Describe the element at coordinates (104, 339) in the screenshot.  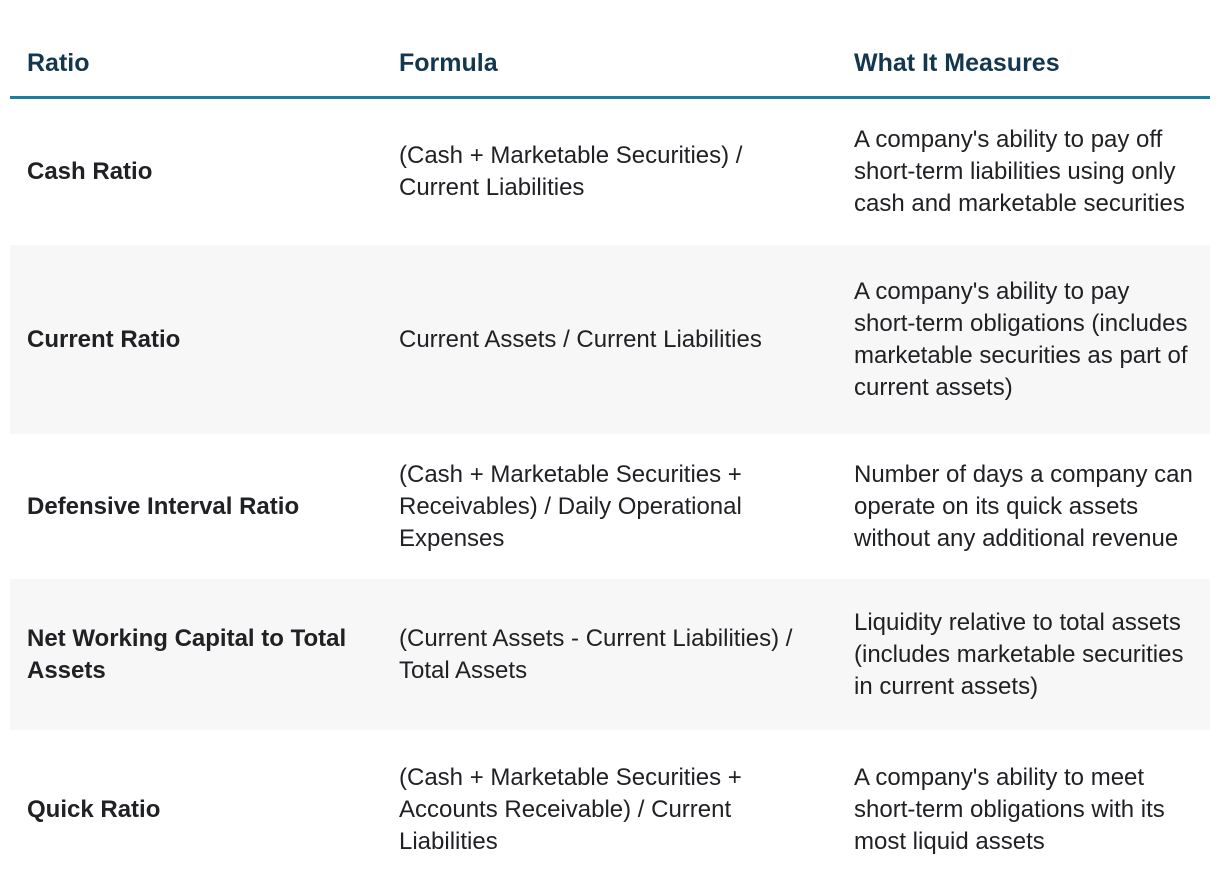
I see `ratio-cell: Current Ratio` at that location.